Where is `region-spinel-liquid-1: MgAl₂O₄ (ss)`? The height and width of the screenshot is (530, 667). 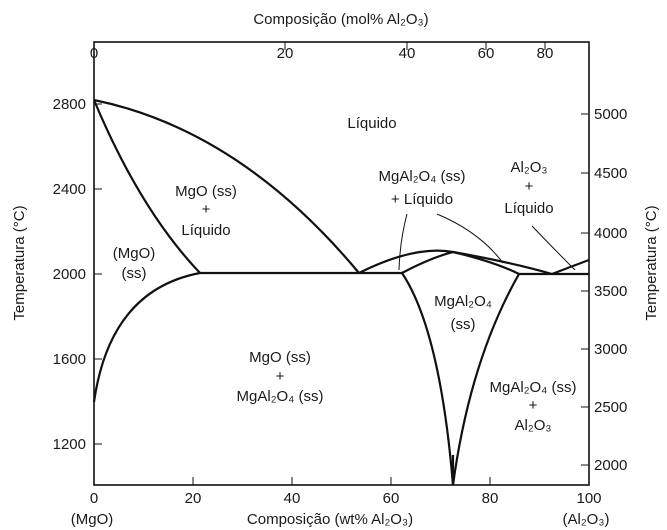 region-spinel-liquid-1: MgAl₂O₄ (ss) is located at coordinates (422, 176).